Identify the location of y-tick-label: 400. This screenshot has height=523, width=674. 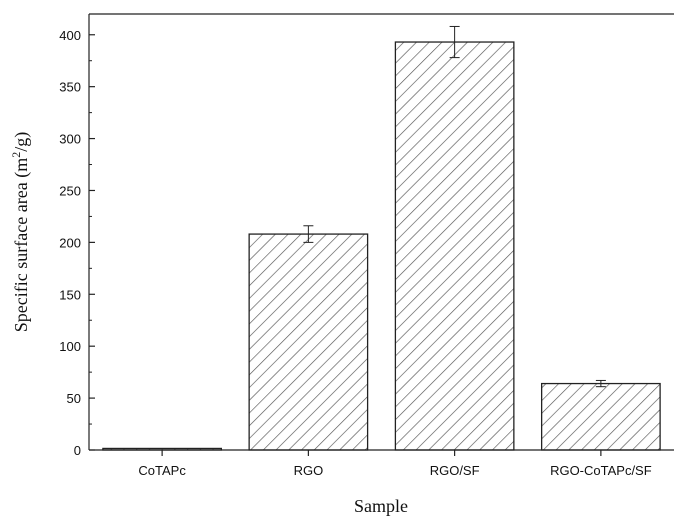
(70, 35).